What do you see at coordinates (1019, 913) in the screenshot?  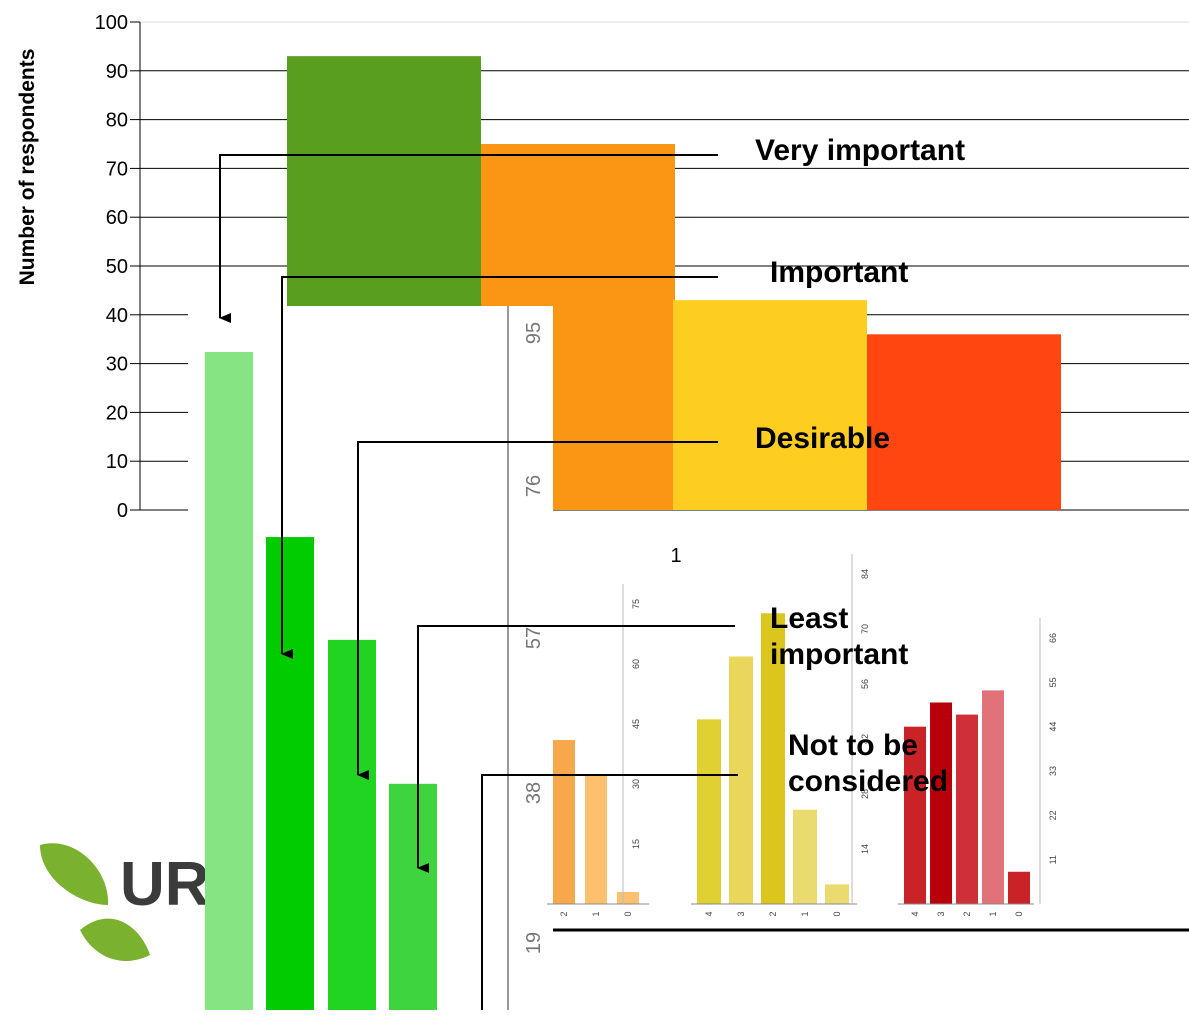 I see `inset-red-category-label: 0` at bounding box center [1019, 913].